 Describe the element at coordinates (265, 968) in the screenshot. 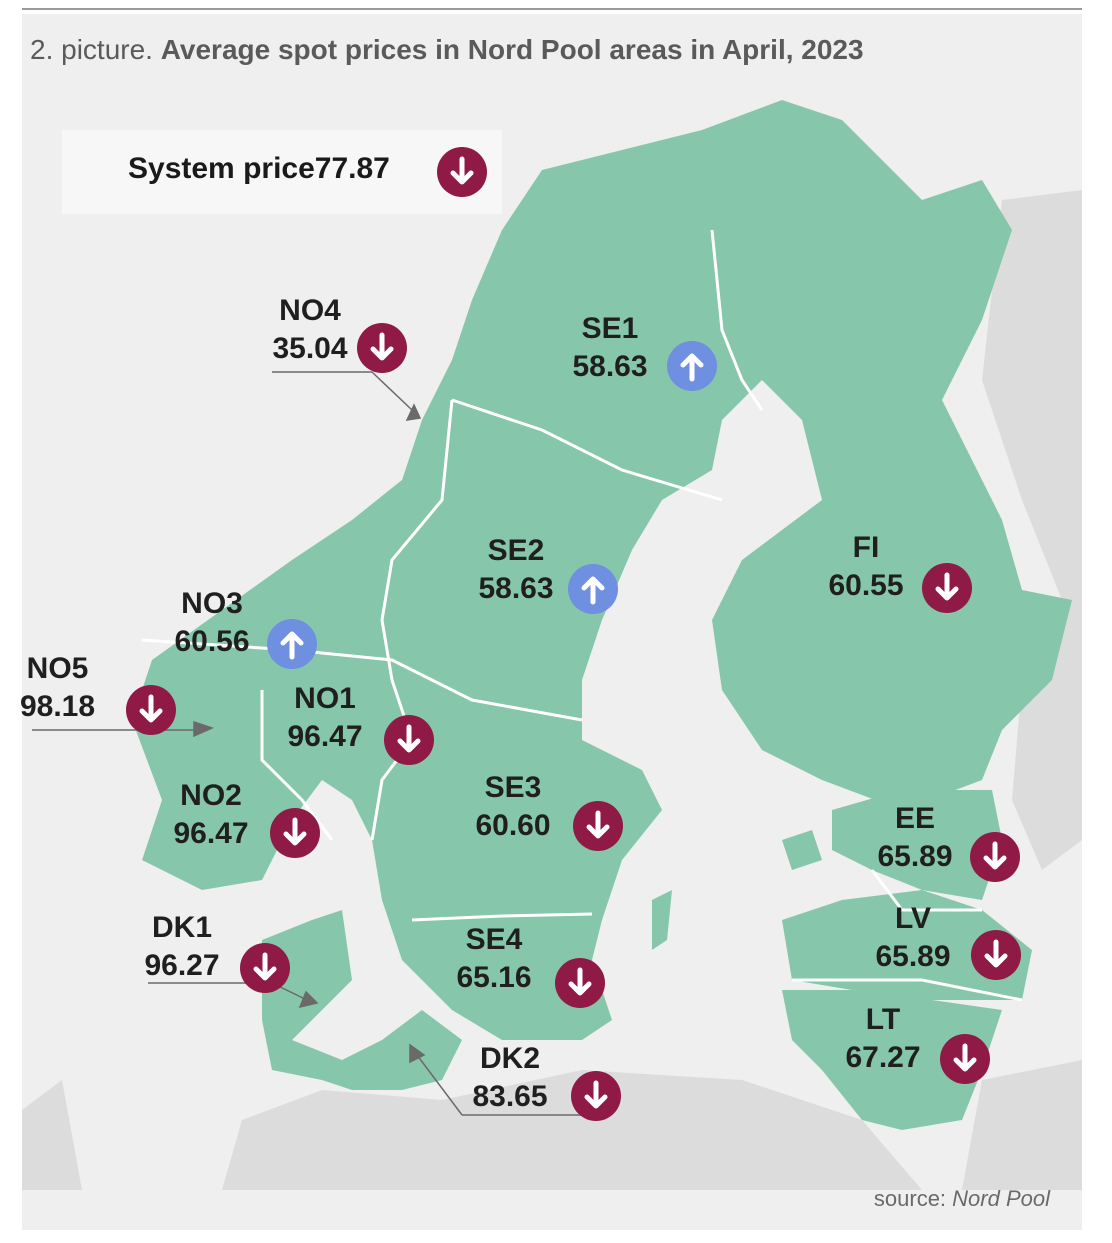

I see `dk1-down-icon` at that location.